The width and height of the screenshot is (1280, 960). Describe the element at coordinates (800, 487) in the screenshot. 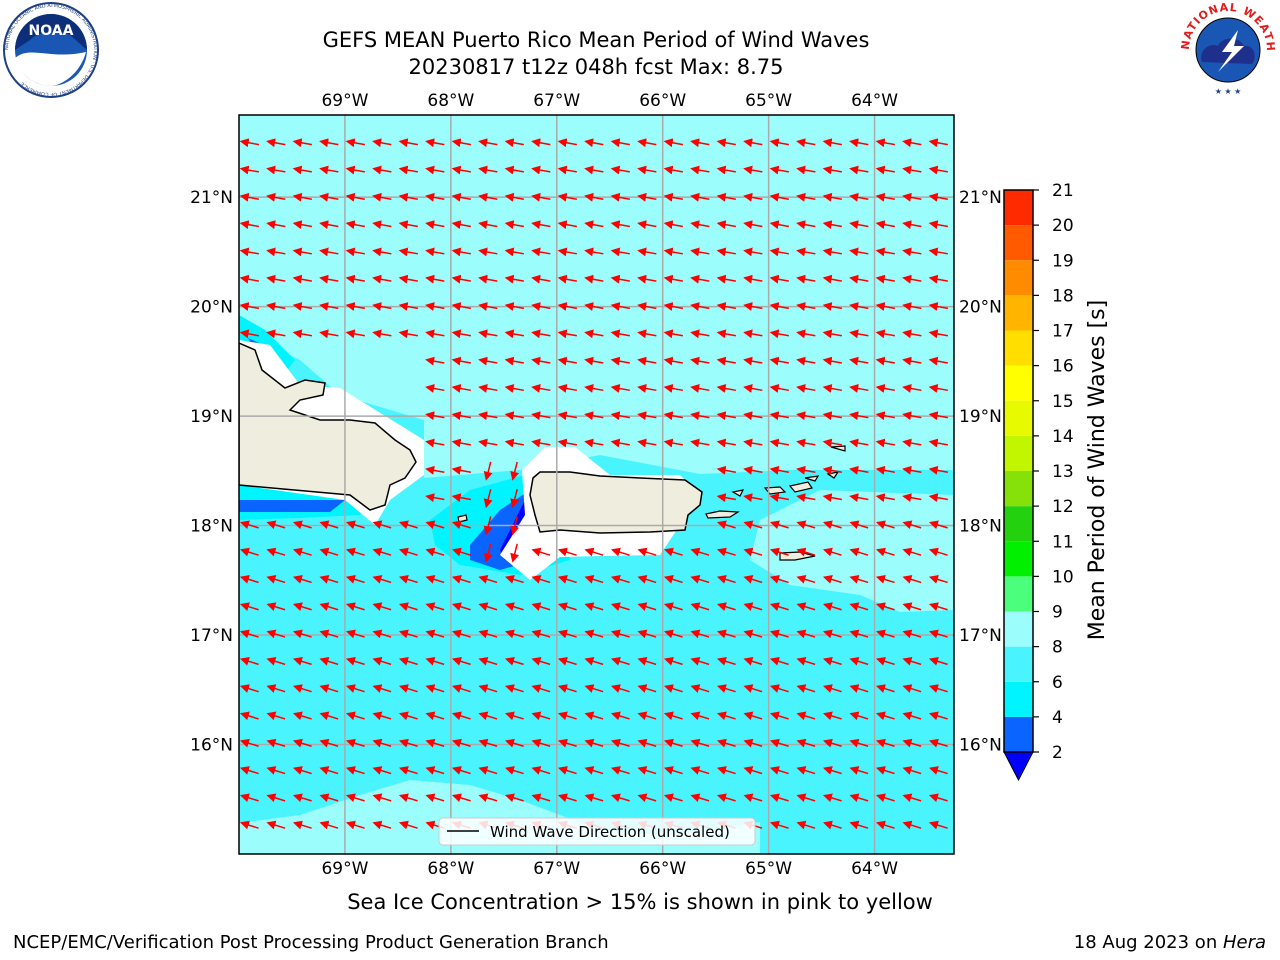

I see `st-john-island` at that location.